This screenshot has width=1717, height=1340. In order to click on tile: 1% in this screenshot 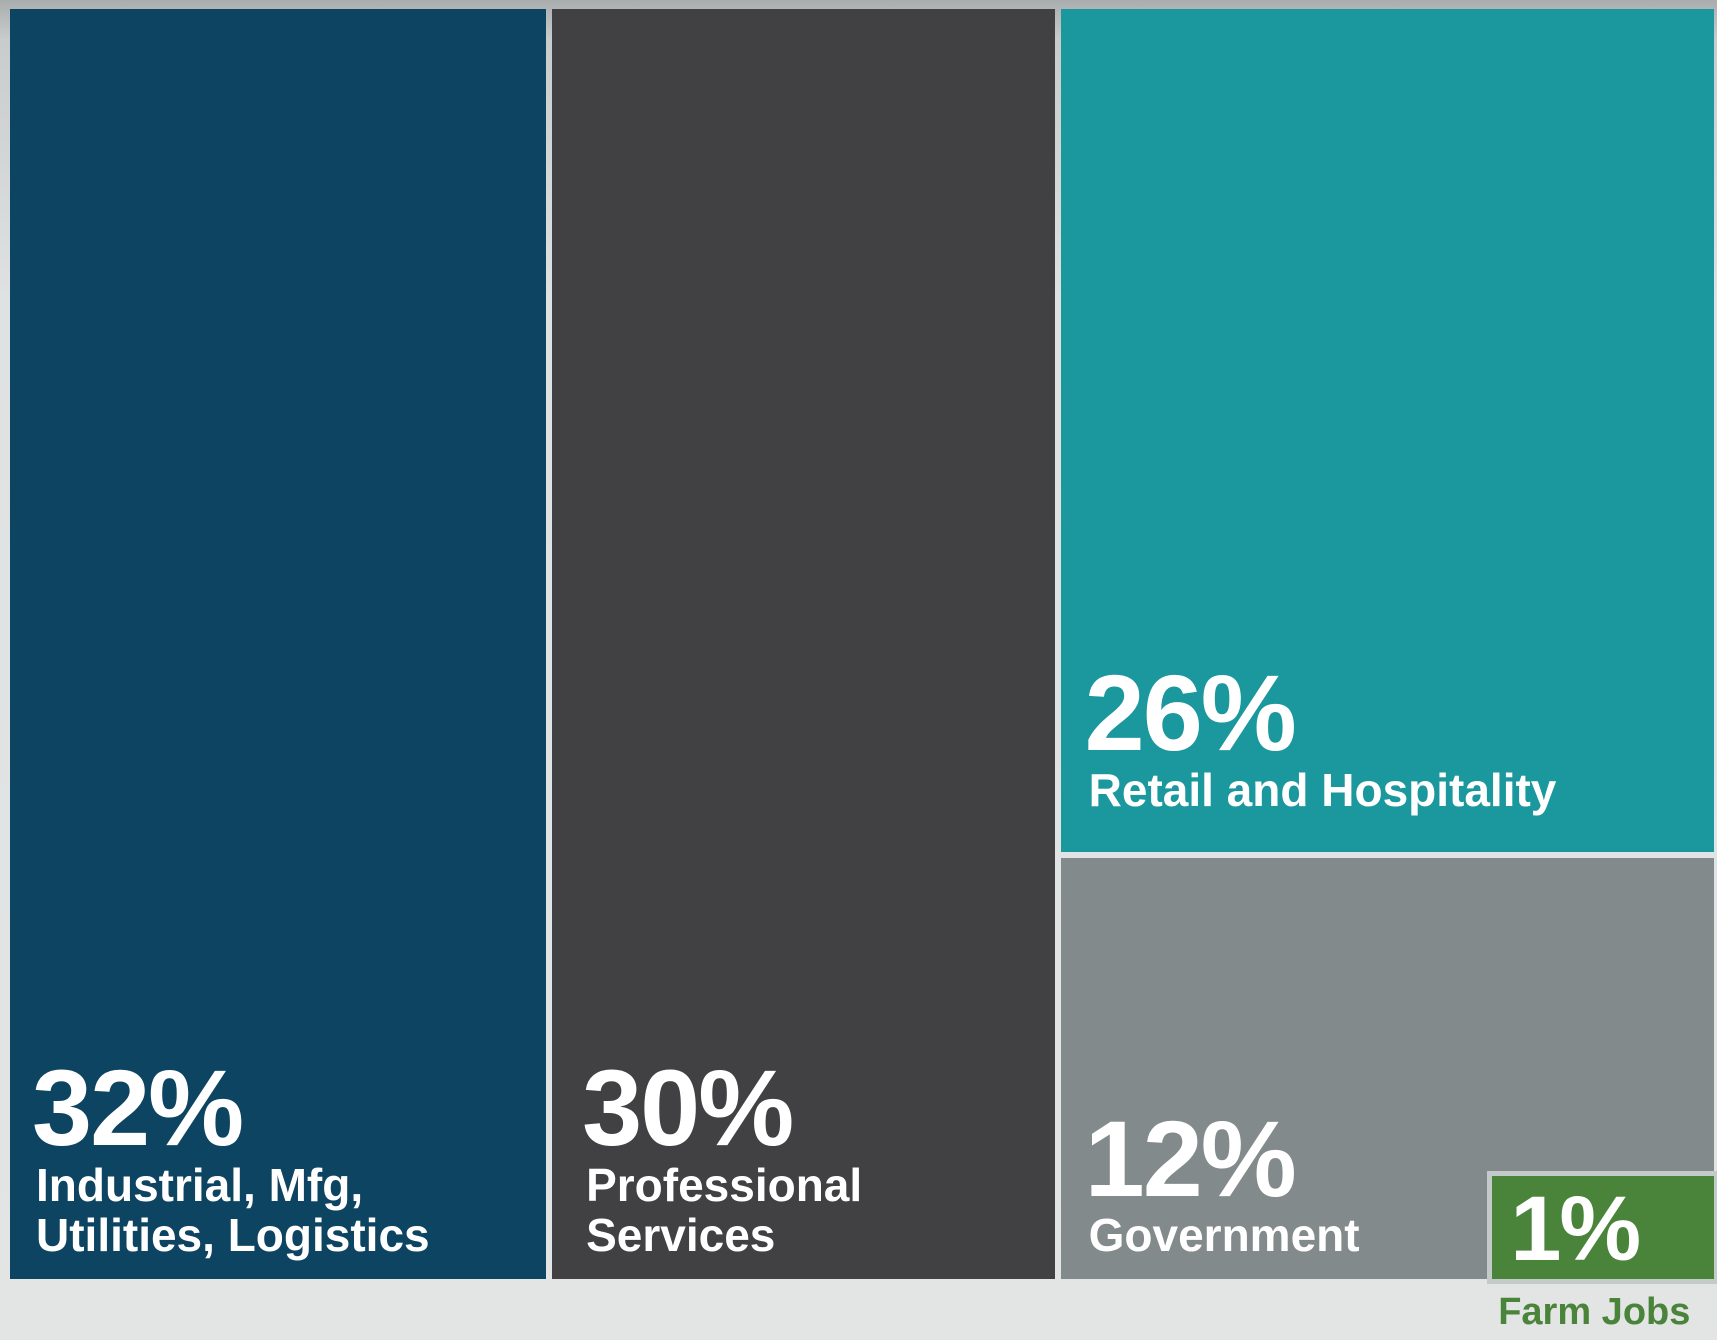, I will do `click(1602, 1227)`.